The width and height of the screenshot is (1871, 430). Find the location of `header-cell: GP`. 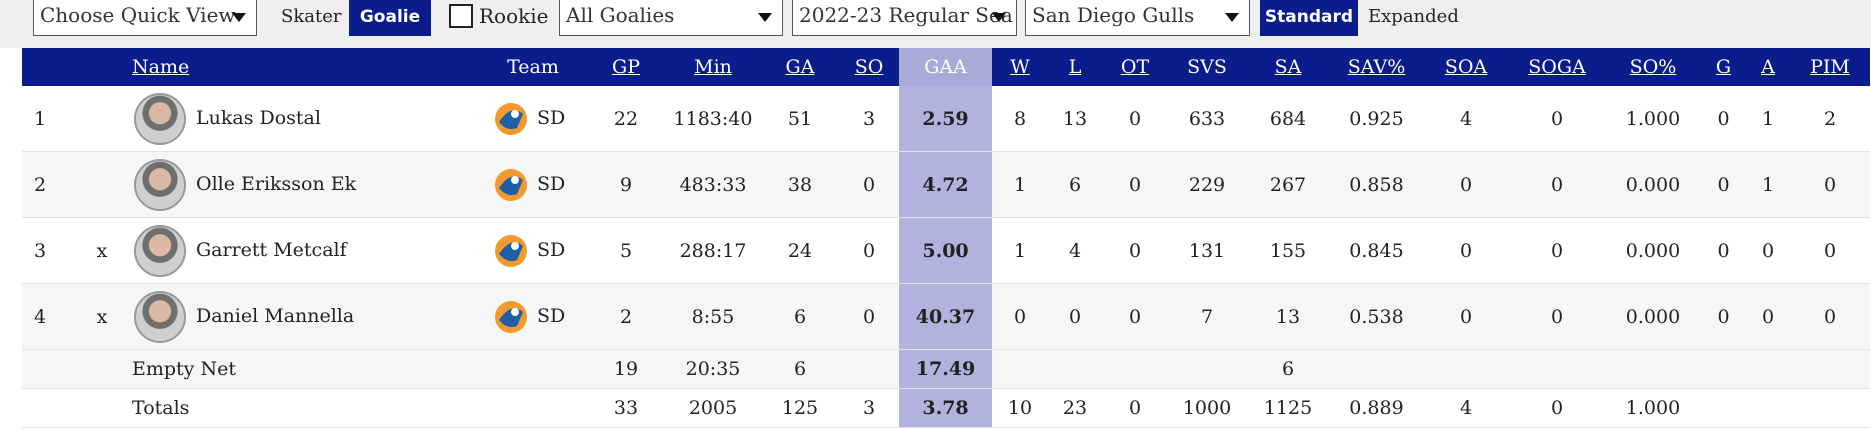

header-cell: GP is located at coordinates (626, 67).